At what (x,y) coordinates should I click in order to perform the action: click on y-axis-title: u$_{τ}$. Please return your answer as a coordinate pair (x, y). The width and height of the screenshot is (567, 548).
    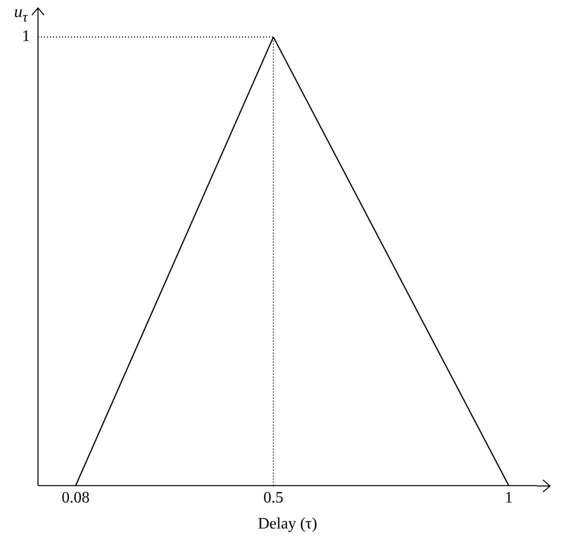
    Looking at the image, I should click on (21, 14).